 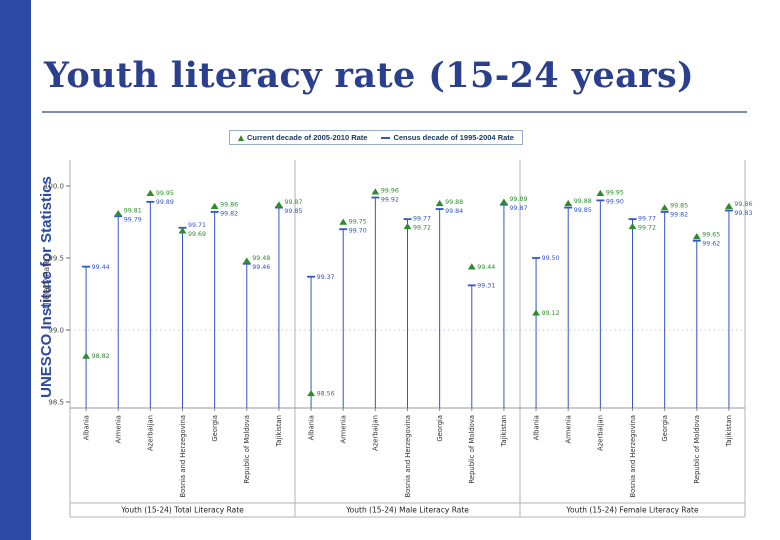 I want to click on panel-title: Youth (15-24) Female Literacy Rate, so click(x=632, y=510).